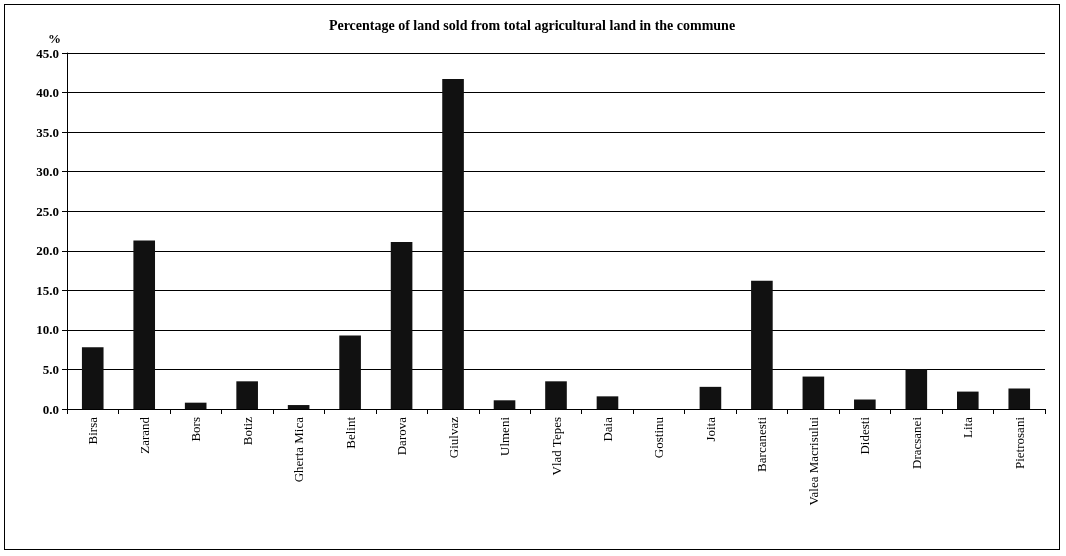 The width and height of the screenshot is (1066, 556). Describe the element at coordinates (659, 437) in the screenshot. I see `x-tick-label: Gostinu` at that location.